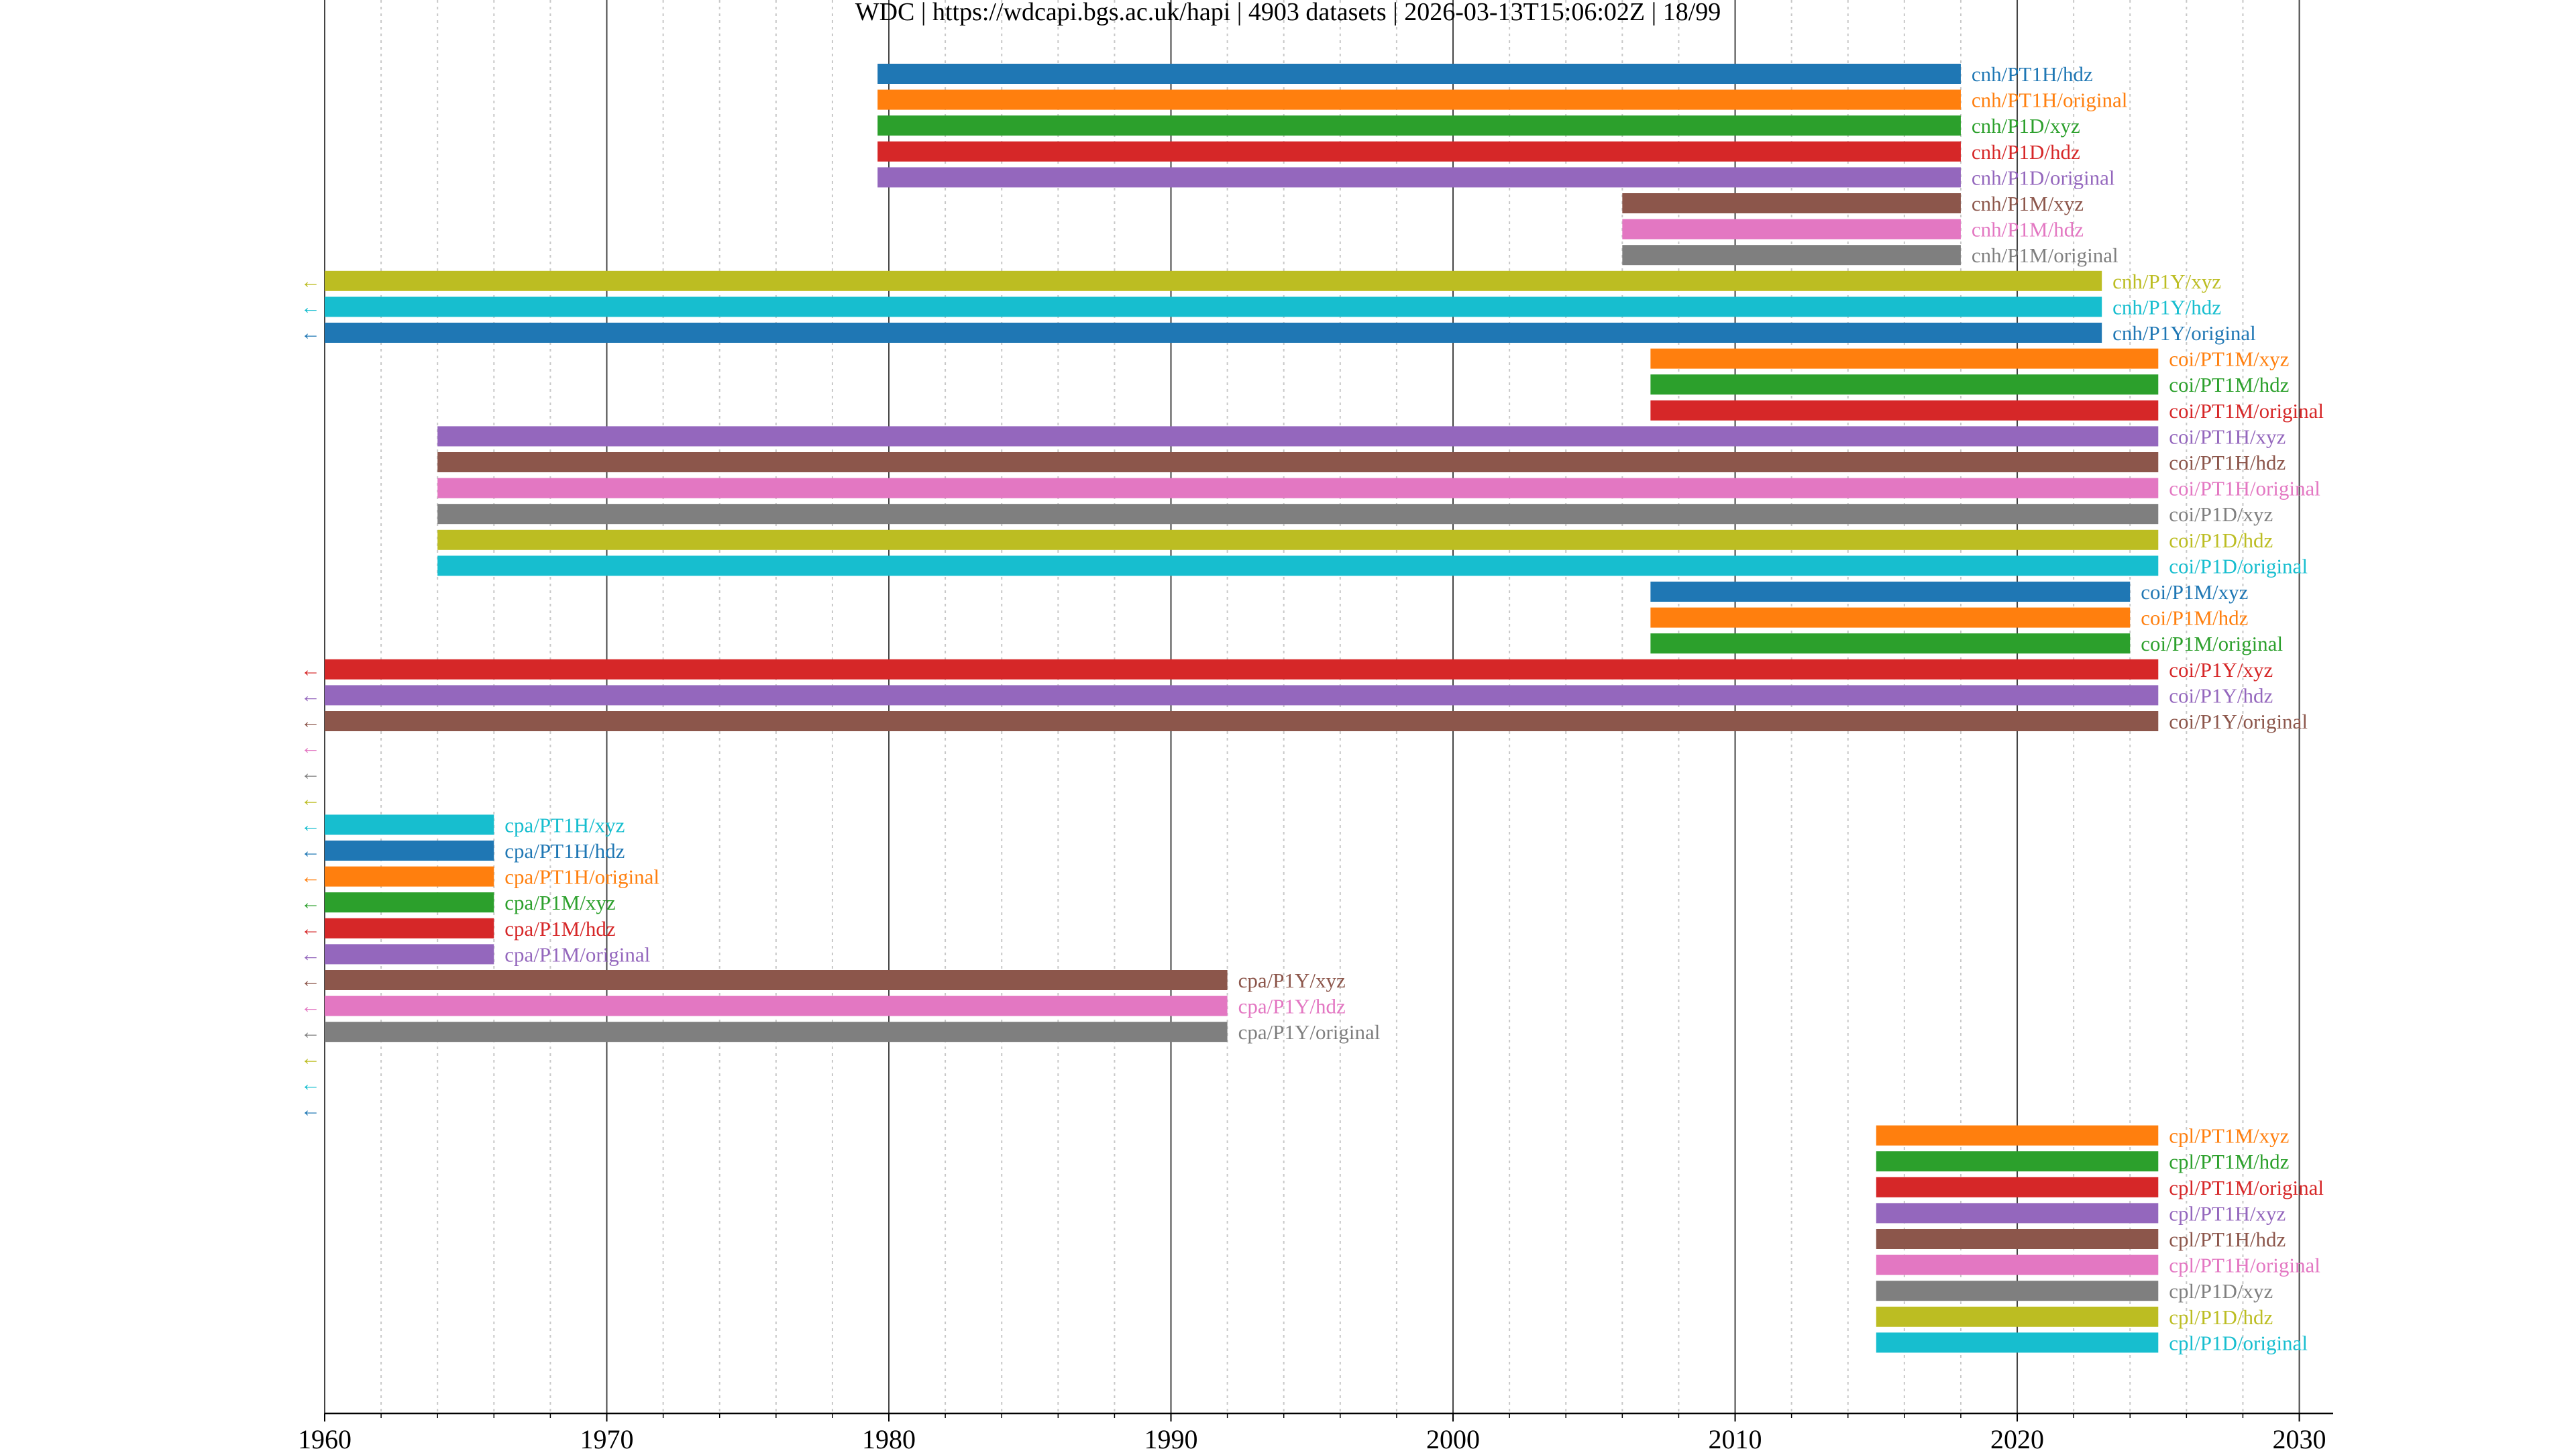  I want to click on dataset-label: coi/P1Y/hdz, so click(2221, 695).